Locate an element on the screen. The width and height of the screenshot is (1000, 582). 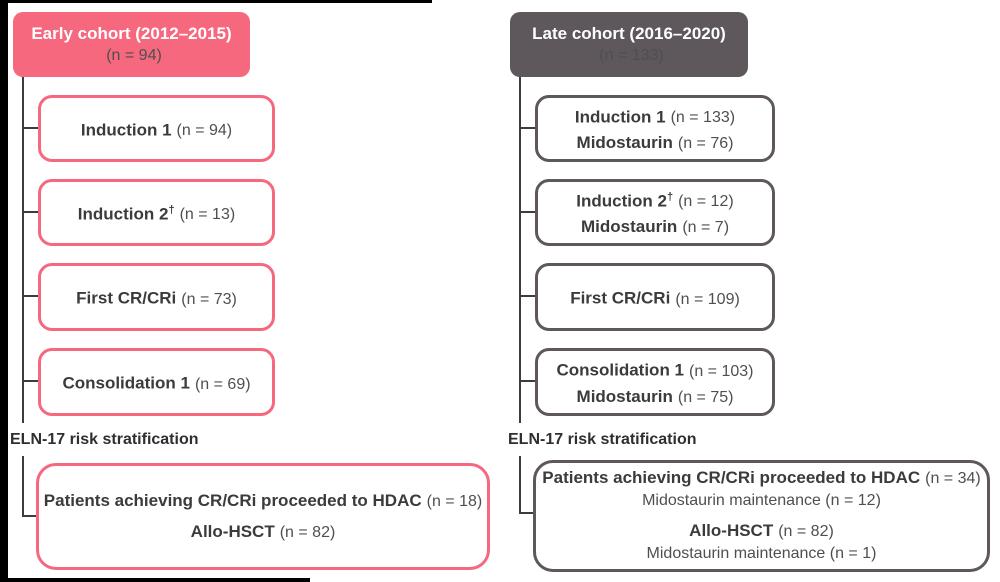
stage-count: (n = 73) is located at coordinates (209, 299).